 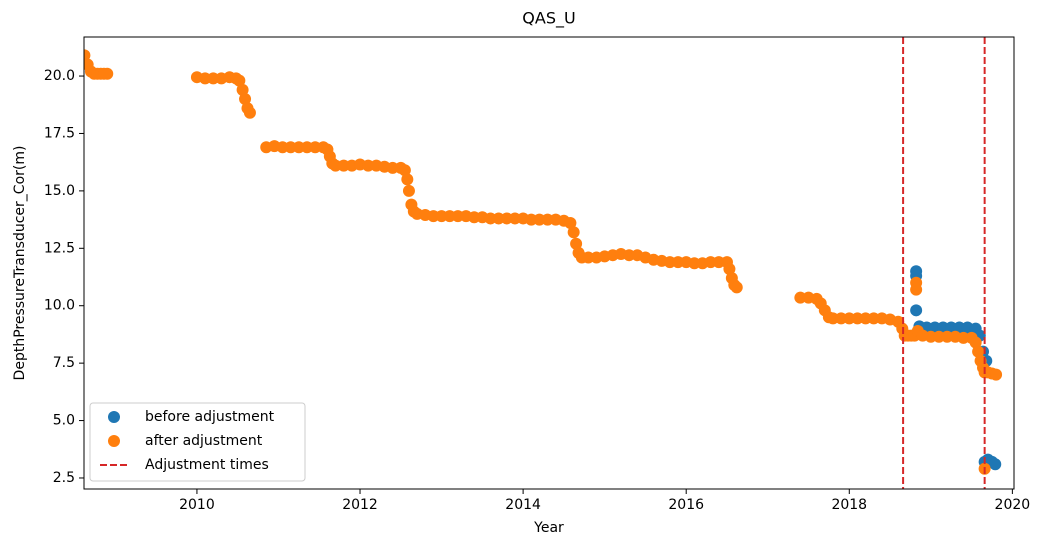 What do you see at coordinates (59, 76) in the screenshot?
I see `y-tick-label: 20.0` at bounding box center [59, 76].